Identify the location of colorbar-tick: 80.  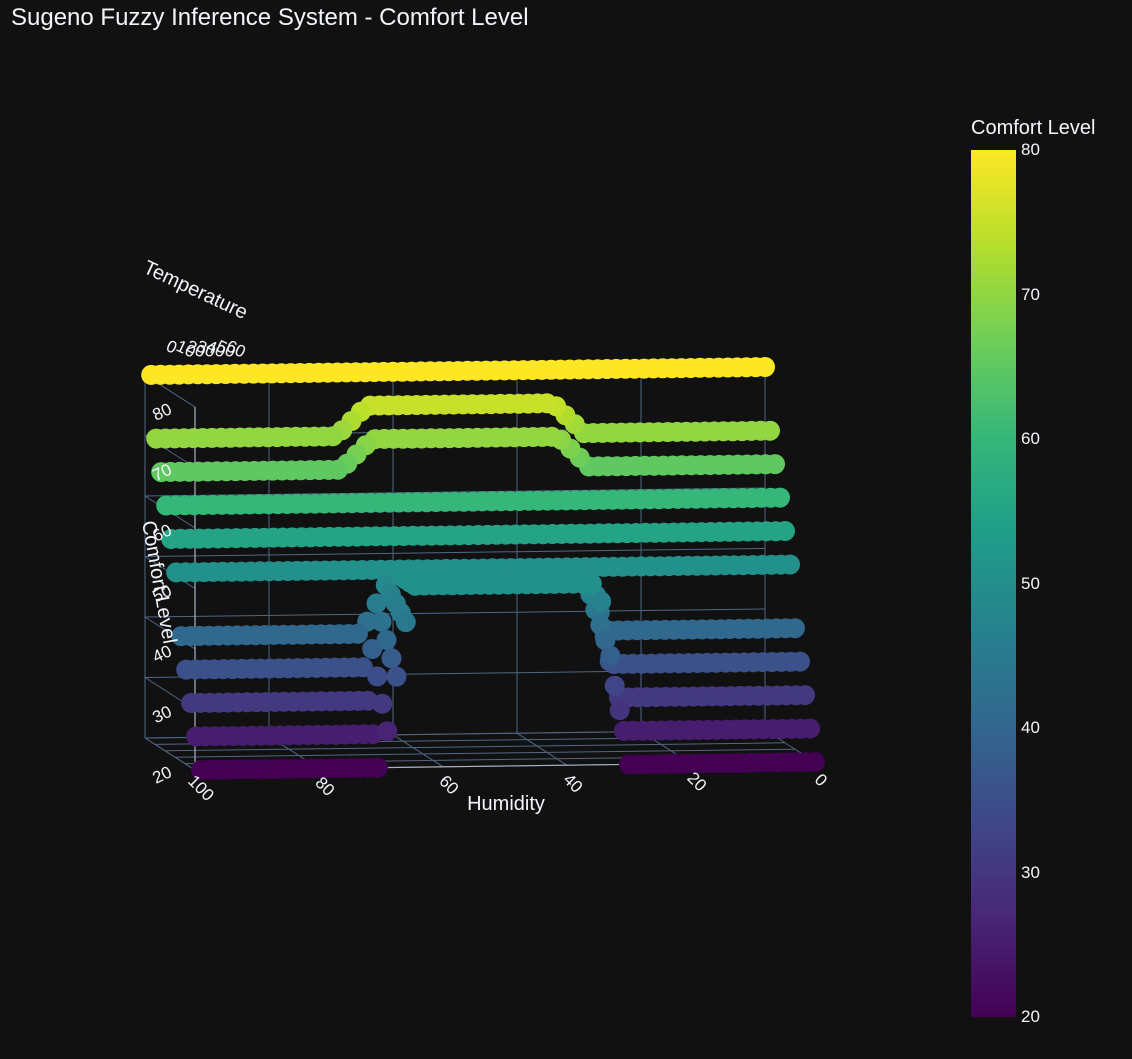
(1030, 149).